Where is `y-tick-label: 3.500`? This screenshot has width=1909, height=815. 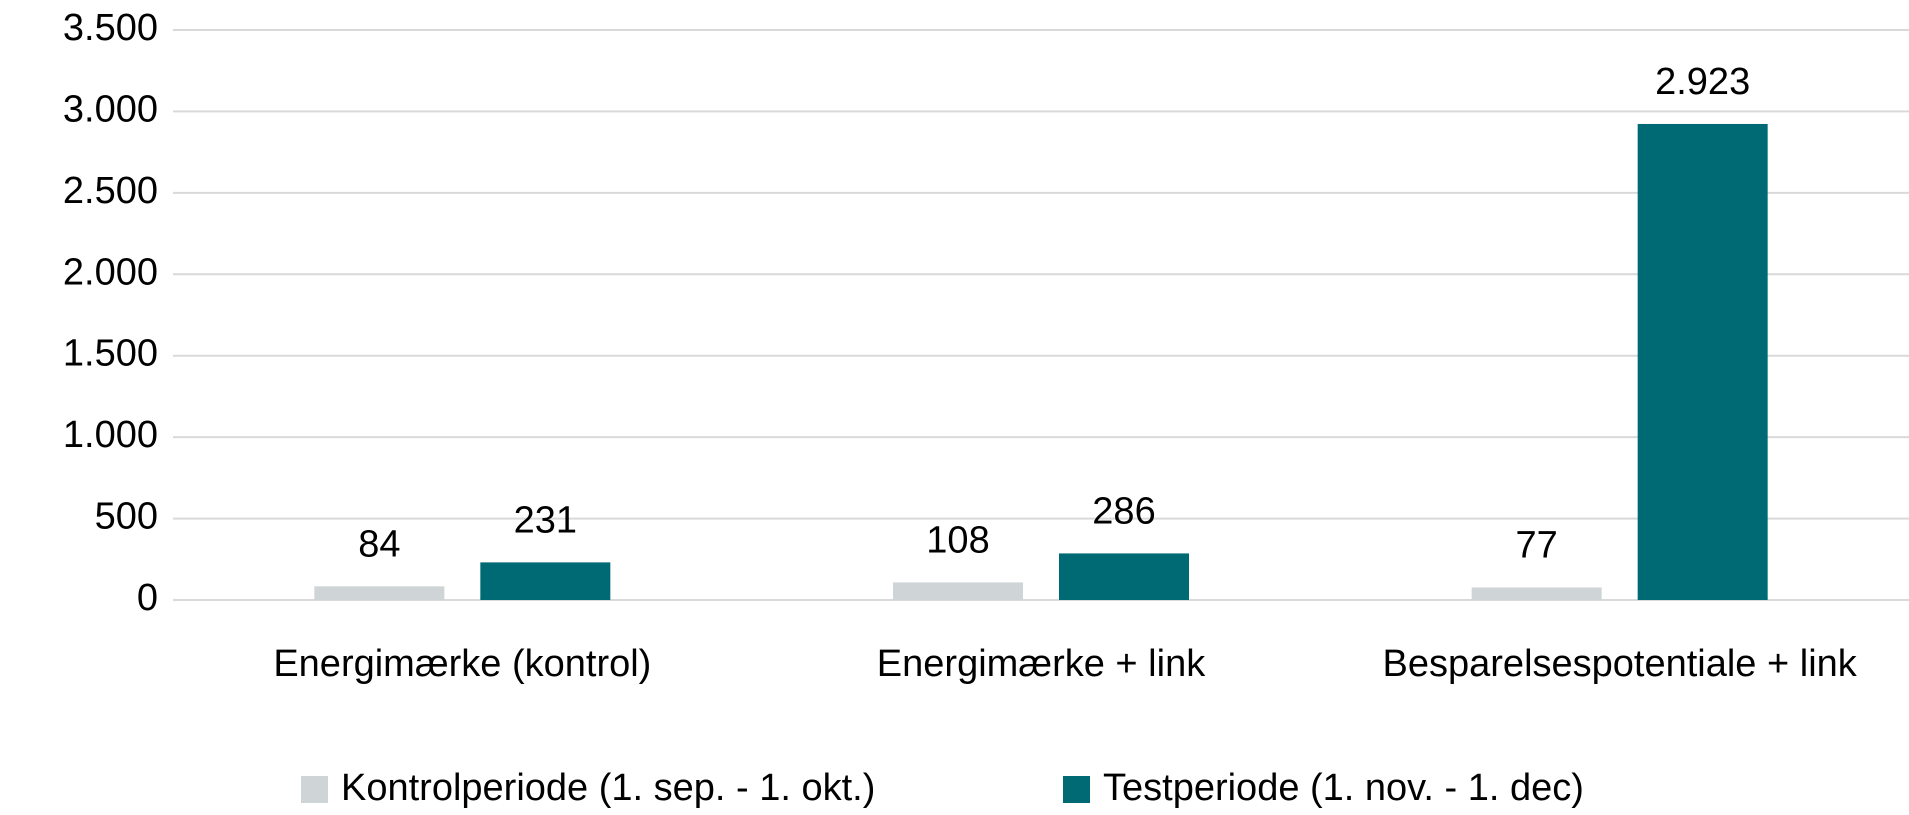 y-tick-label: 3.500 is located at coordinates (110, 28).